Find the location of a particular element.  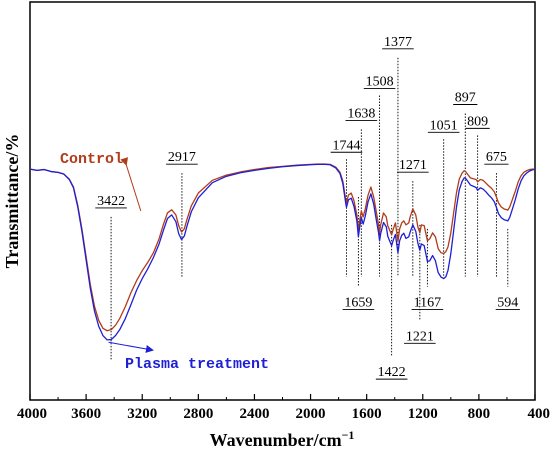

x-tick-label-1600: 1600 is located at coordinates (367, 414).